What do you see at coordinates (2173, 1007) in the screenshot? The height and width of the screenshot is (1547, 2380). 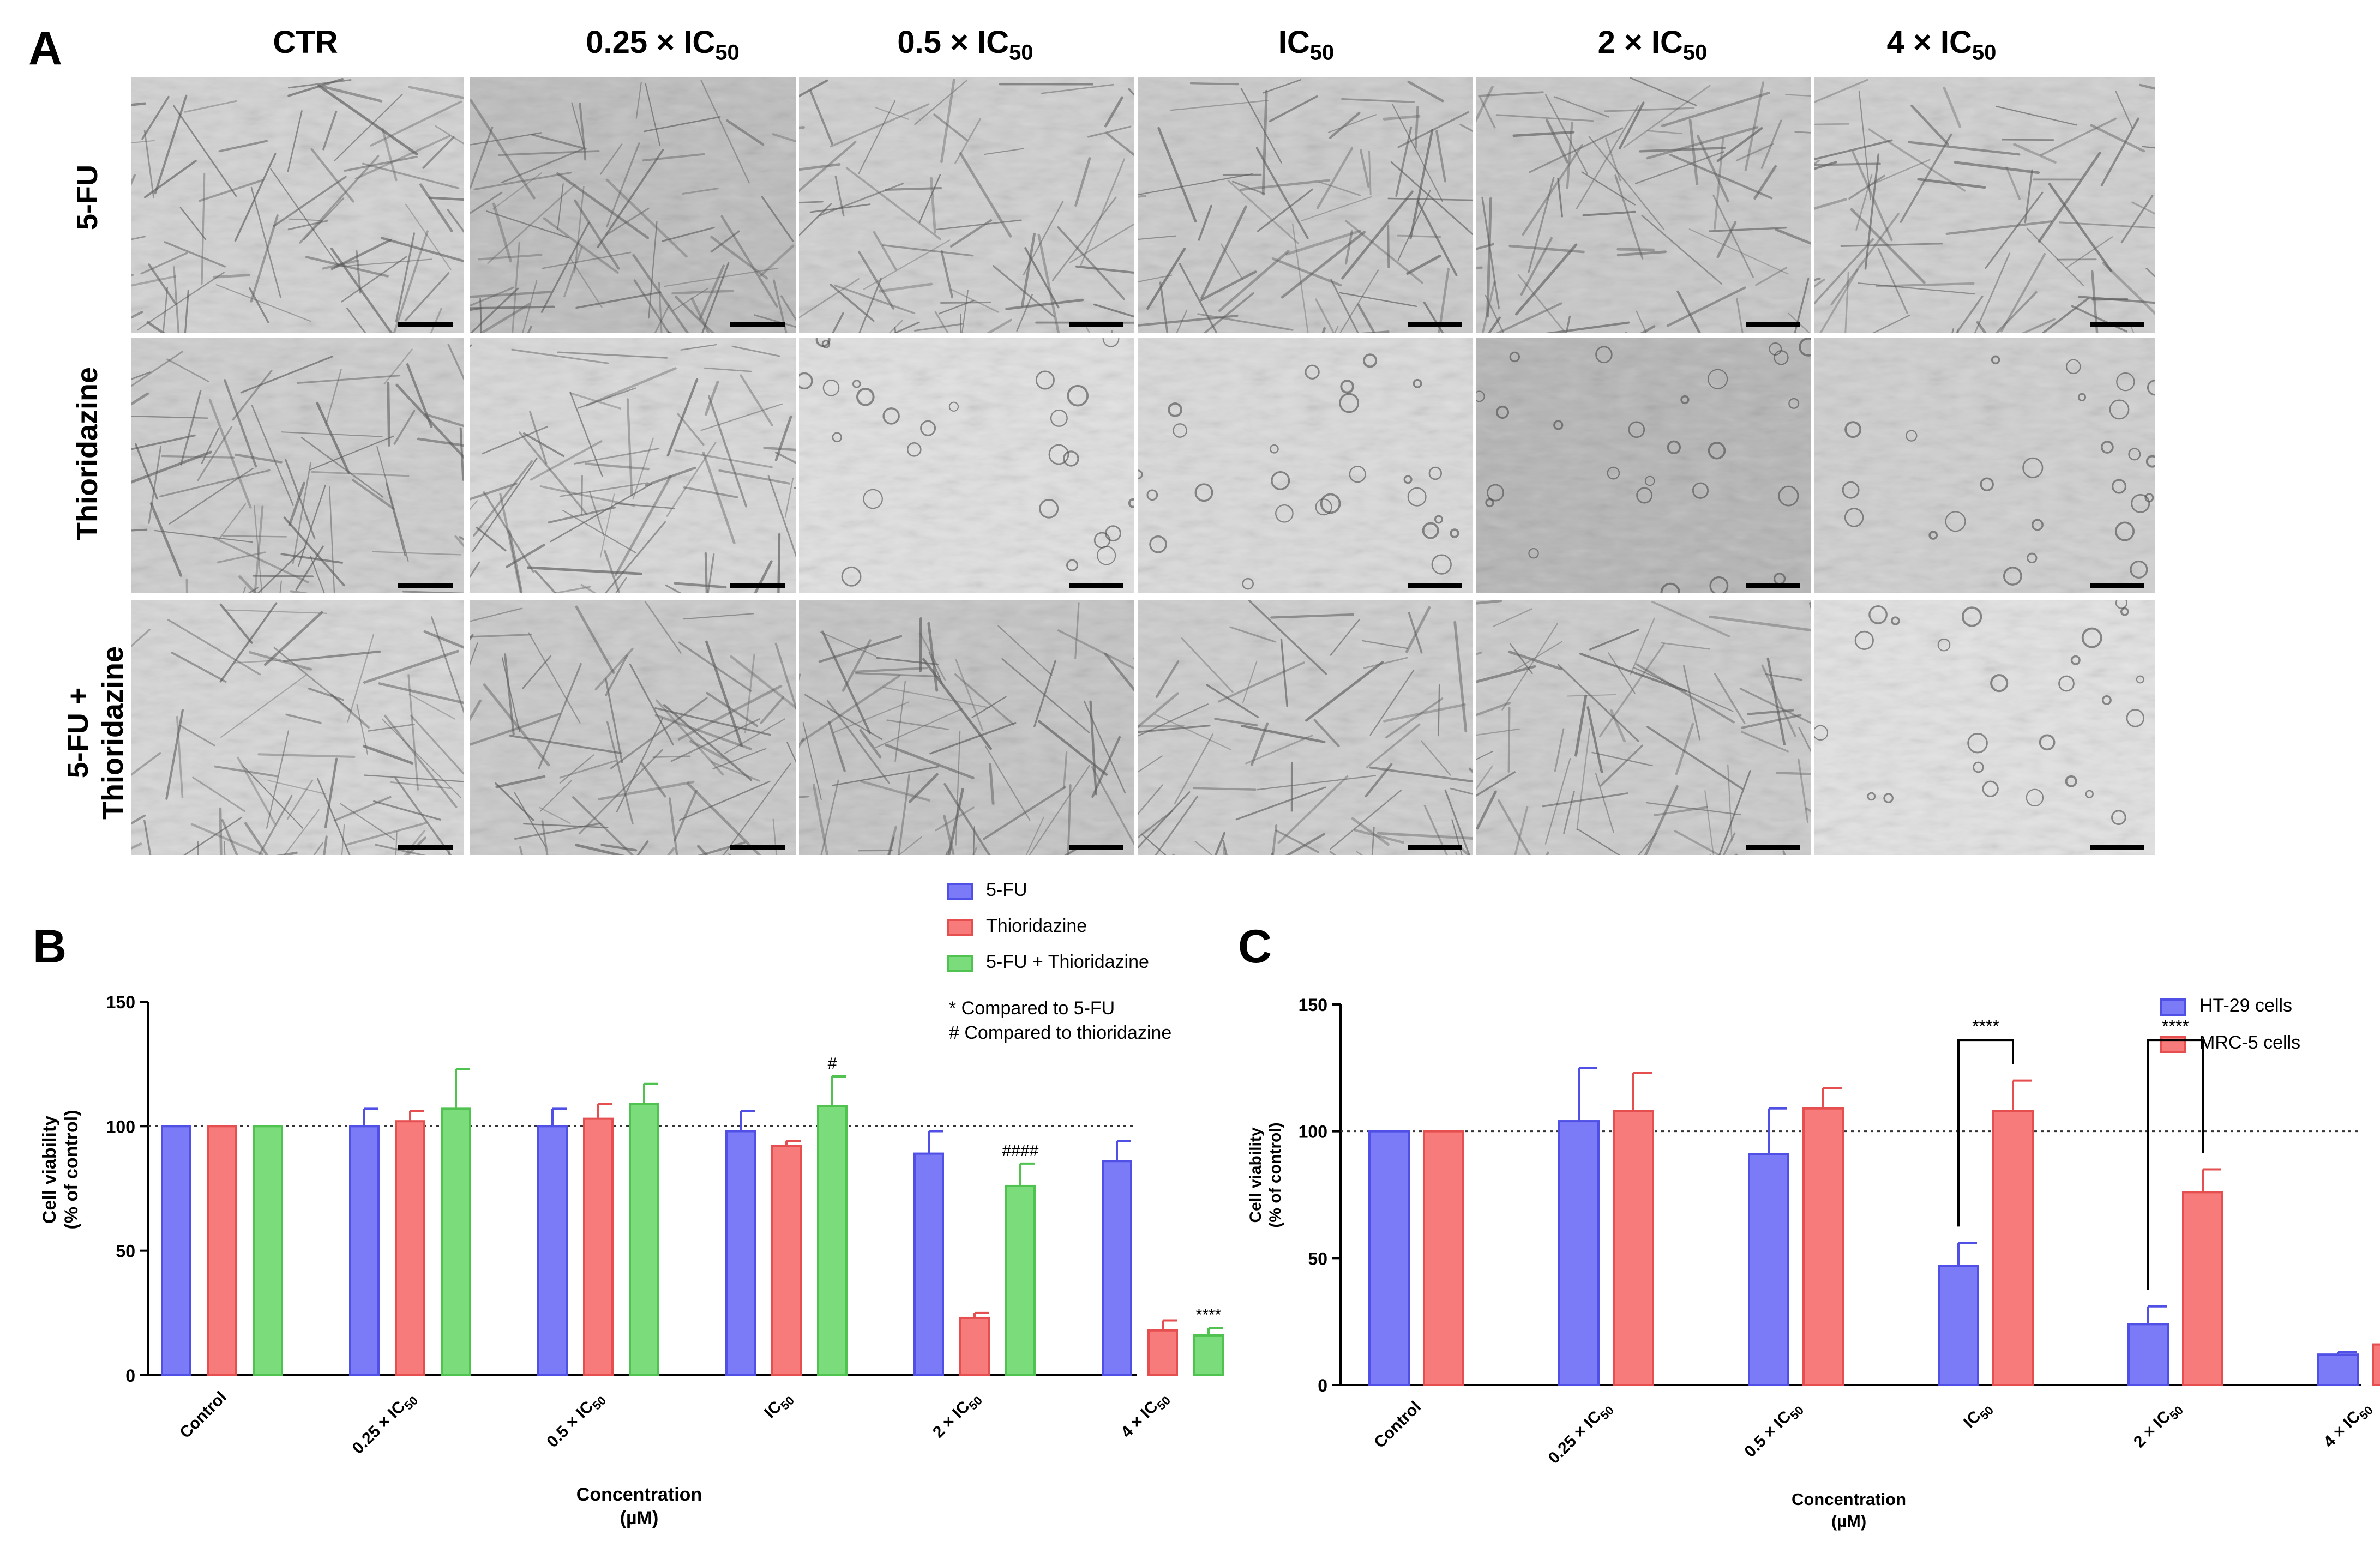 I see `chart-c-legend-swatch-ht-29-cells` at bounding box center [2173, 1007].